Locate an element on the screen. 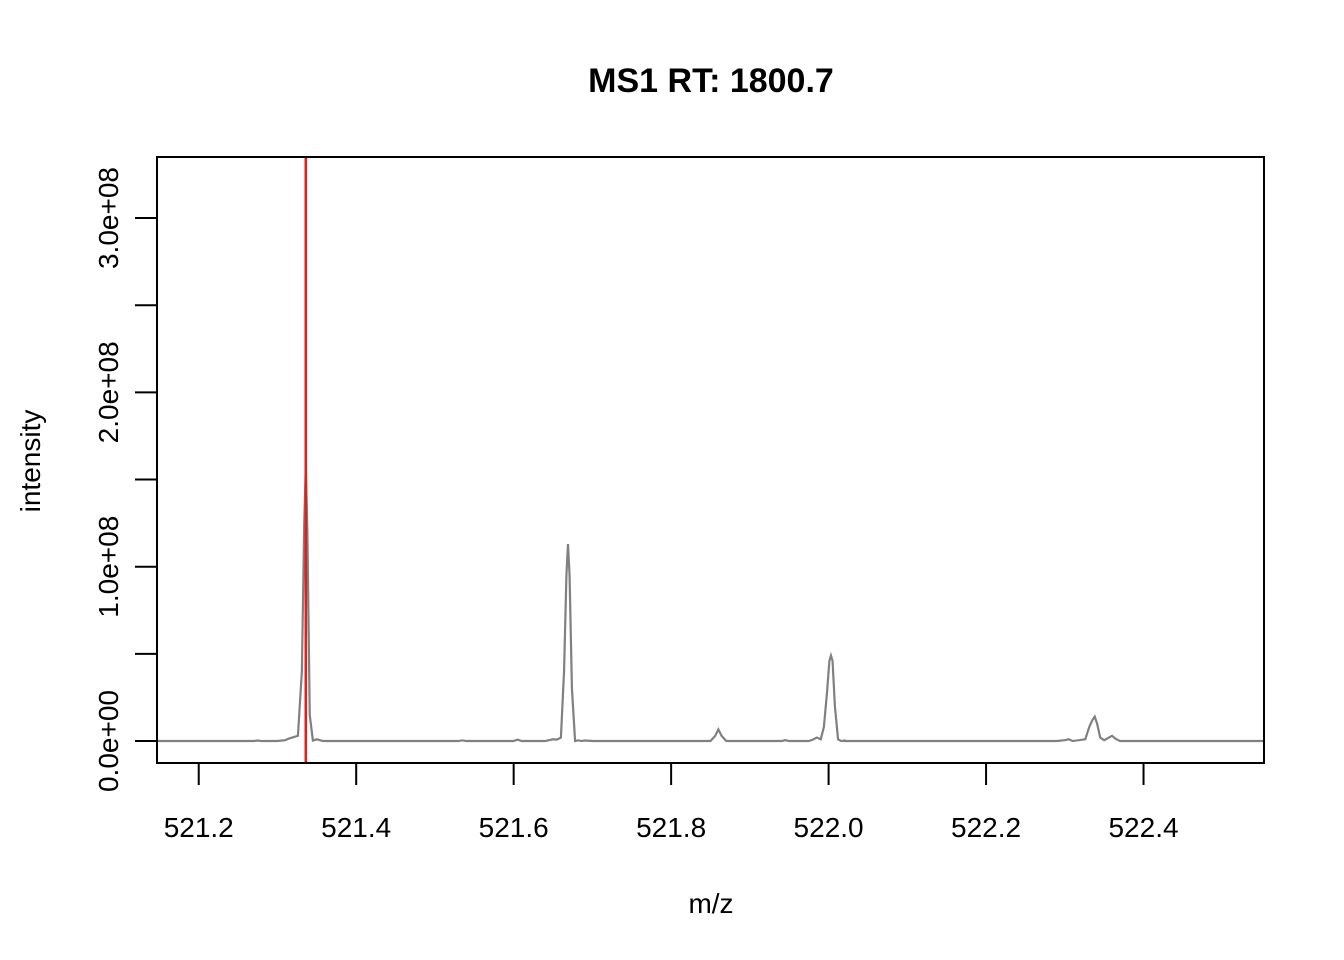  y-axis: 0.0e+00 1.0e+08 2.0e+08 3.0e+08 is located at coordinates (125, 479).